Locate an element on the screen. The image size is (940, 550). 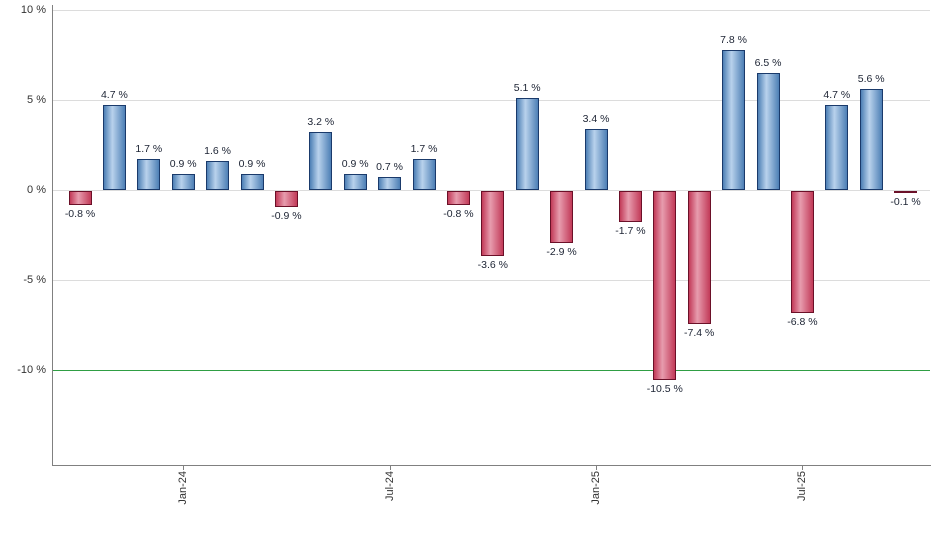
threshold-line is located at coordinates (491, 370).